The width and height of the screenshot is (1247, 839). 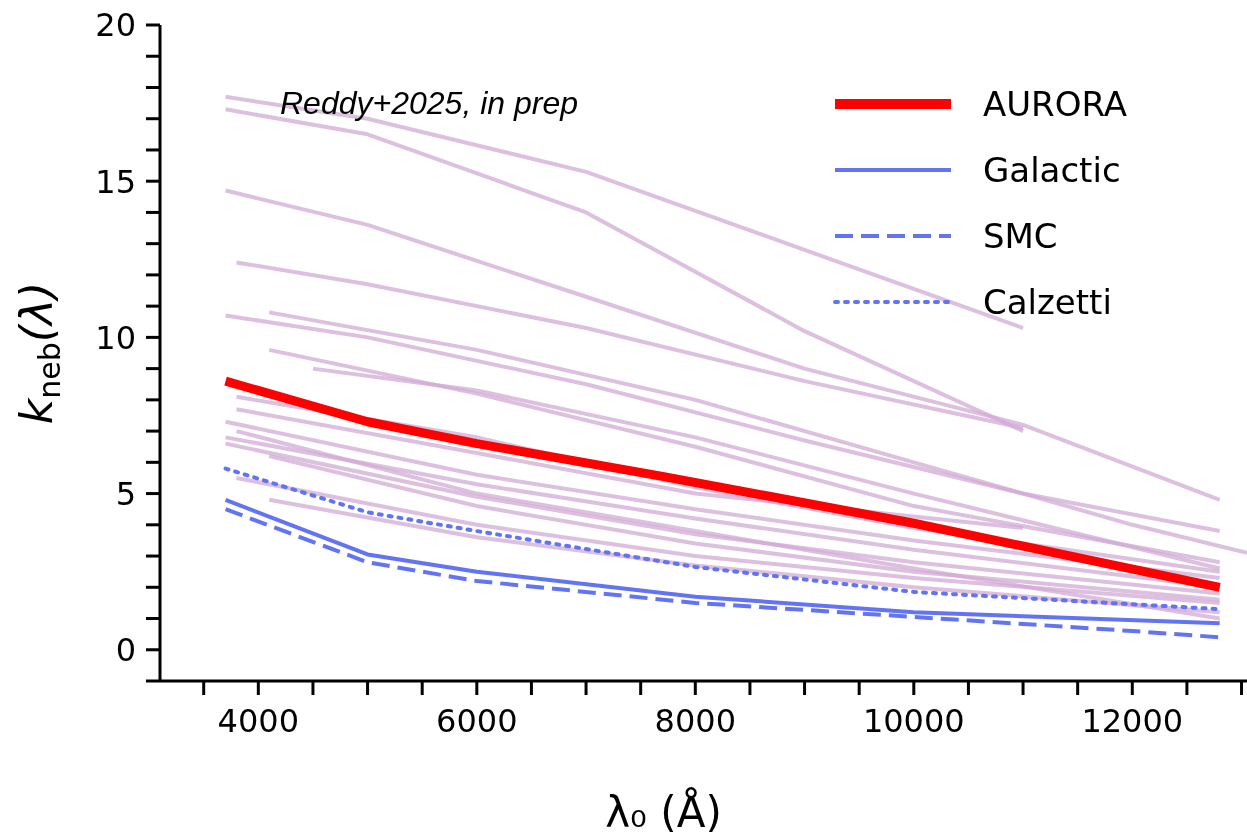 What do you see at coordinates (125, 650) in the screenshot?
I see `y-tick-label: 0` at bounding box center [125, 650].